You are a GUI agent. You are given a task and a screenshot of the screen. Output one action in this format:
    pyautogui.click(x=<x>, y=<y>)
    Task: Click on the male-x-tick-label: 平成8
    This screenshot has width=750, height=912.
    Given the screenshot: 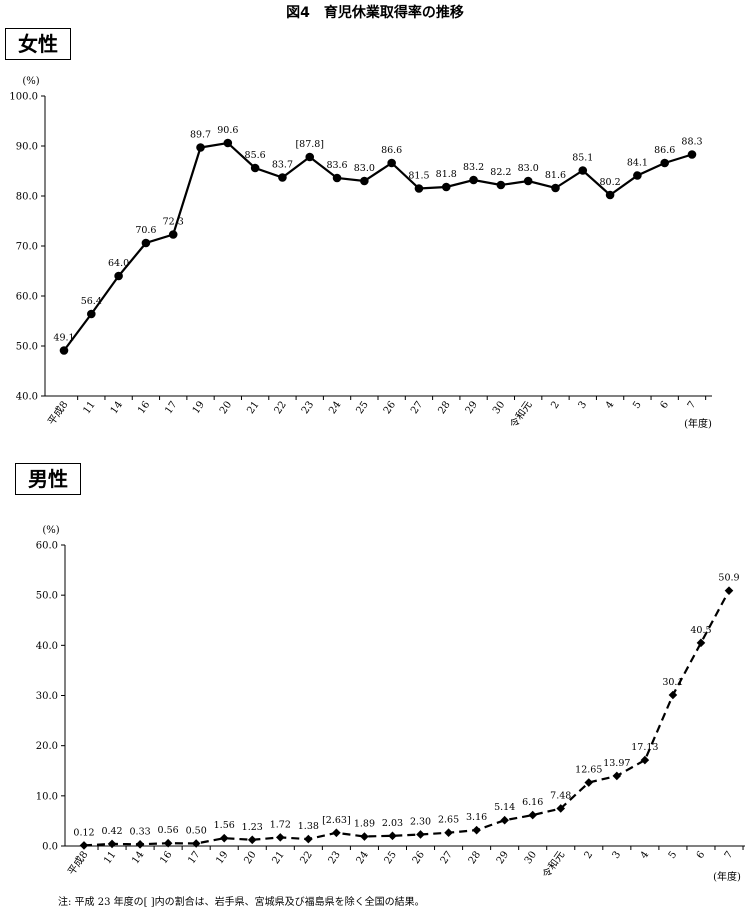 What is the action you would take?
    pyautogui.click(x=77, y=863)
    